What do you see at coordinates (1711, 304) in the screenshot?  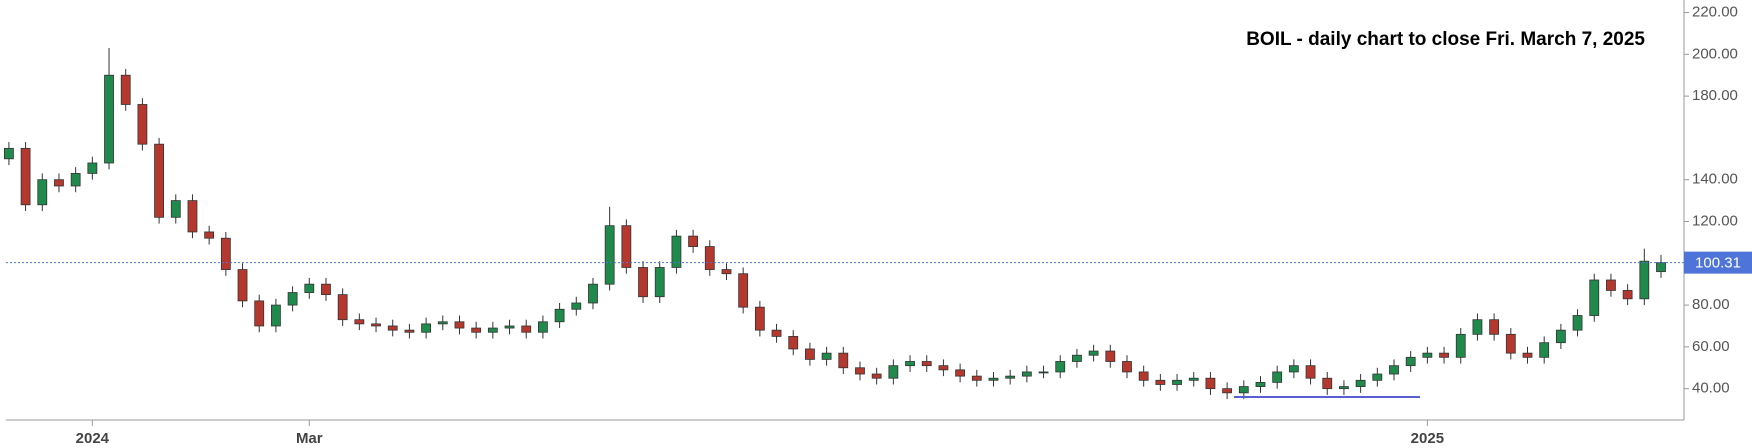 I see `y-tick-label: 80.00` at bounding box center [1711, 304].